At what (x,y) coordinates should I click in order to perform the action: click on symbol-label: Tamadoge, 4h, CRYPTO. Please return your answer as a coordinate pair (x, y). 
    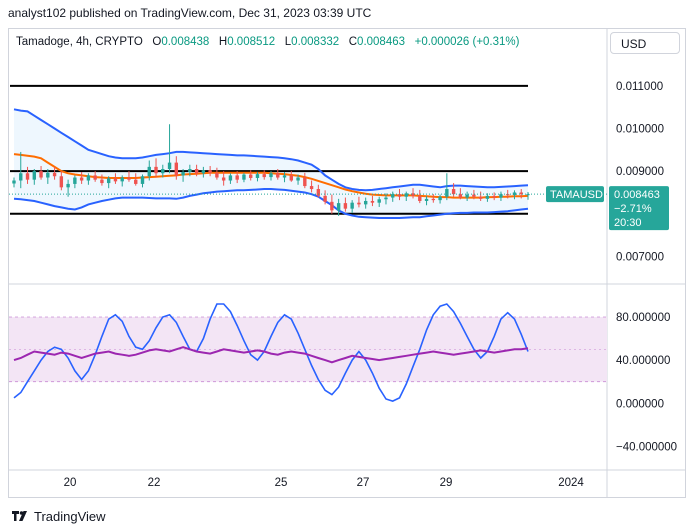
    Looking at the image, I should click on (79, 42).